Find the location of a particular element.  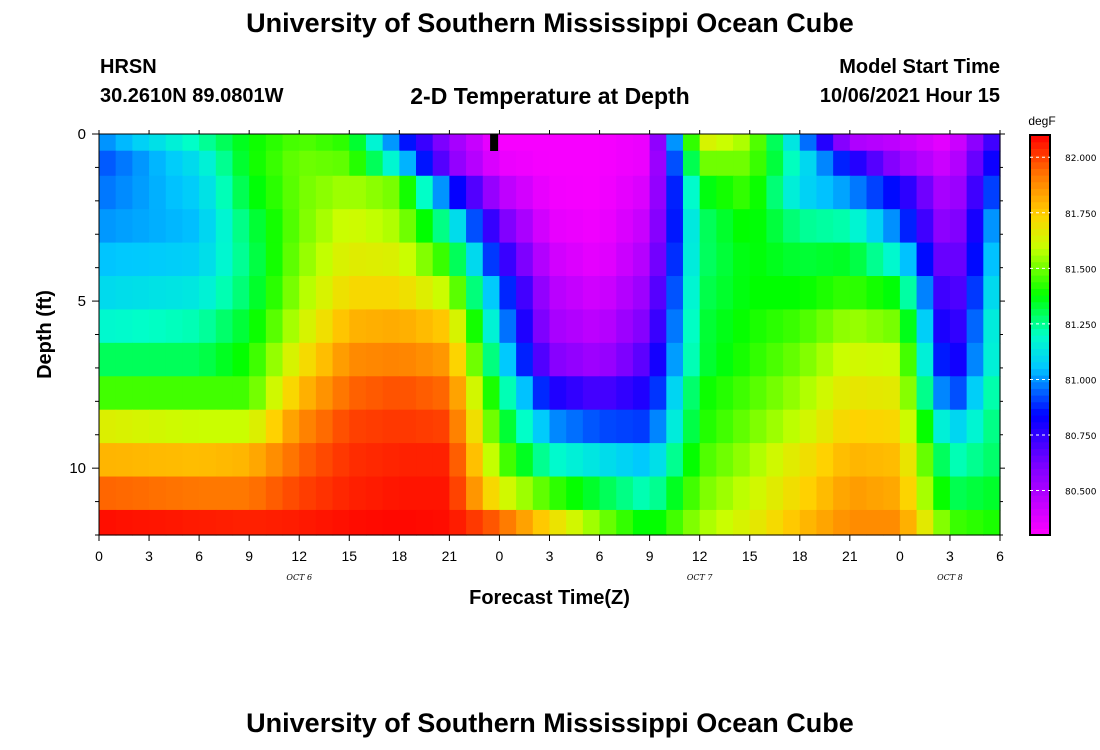

station-coordinates: 30.2610N 89.0801W is located at coordinates (192, 96).